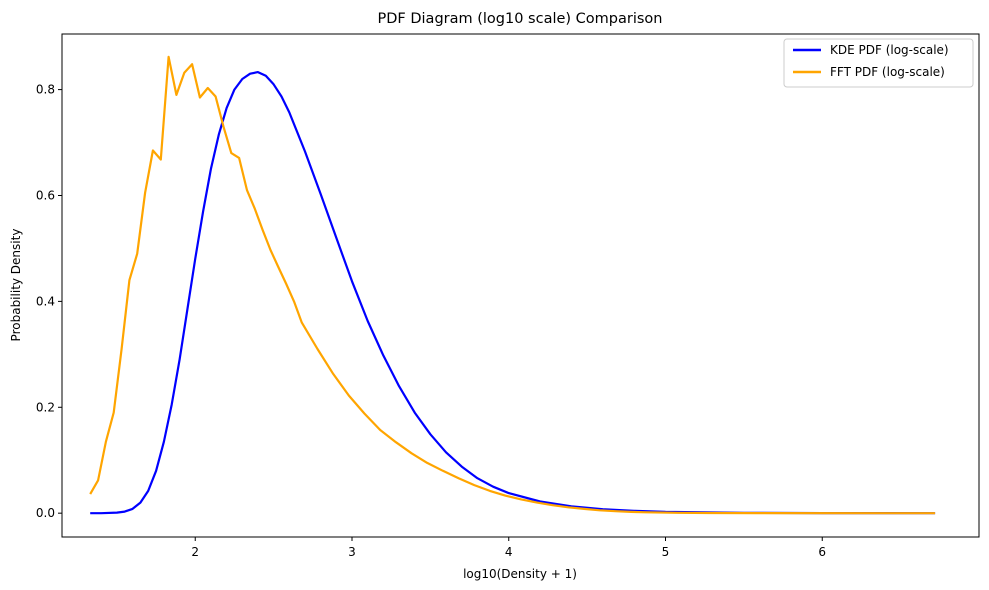 This screenshot has width=989, height=590. What do you see at coordinates (45, 513) in the screenshot?
I see `y-tick-label: 0.0` at bounding box center [45, 513].